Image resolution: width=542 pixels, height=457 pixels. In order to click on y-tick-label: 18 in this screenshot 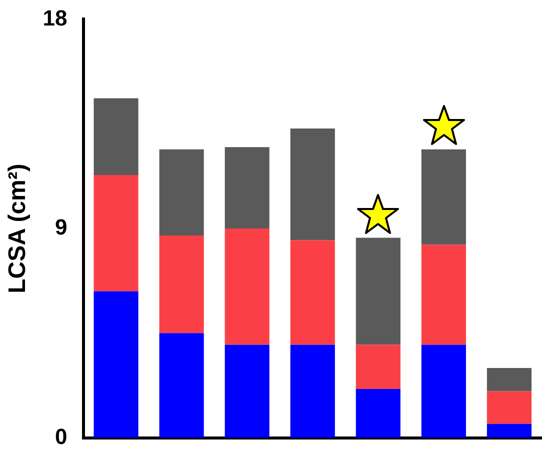, I will do `click(55, 17)`.